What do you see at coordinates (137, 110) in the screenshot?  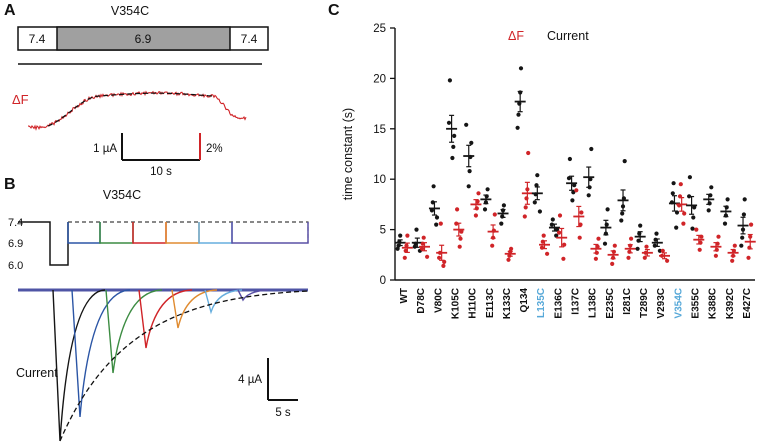 I see `fluorescence-trace` at bounding box center [137, 110].